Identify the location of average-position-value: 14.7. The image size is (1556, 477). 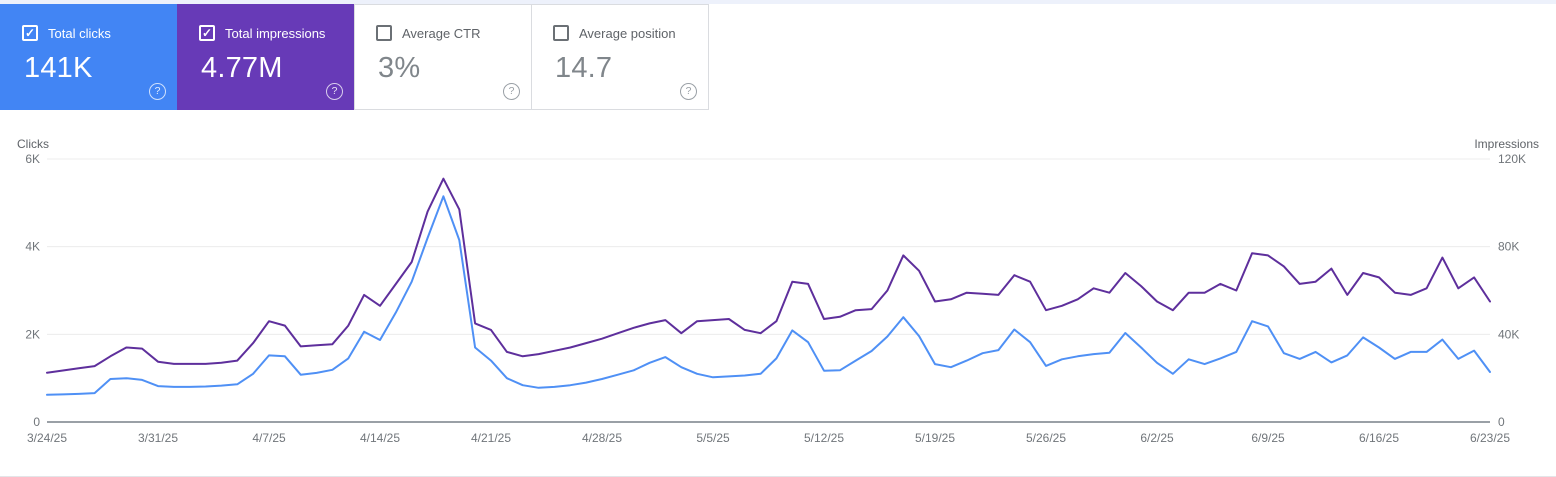
(584, 68).